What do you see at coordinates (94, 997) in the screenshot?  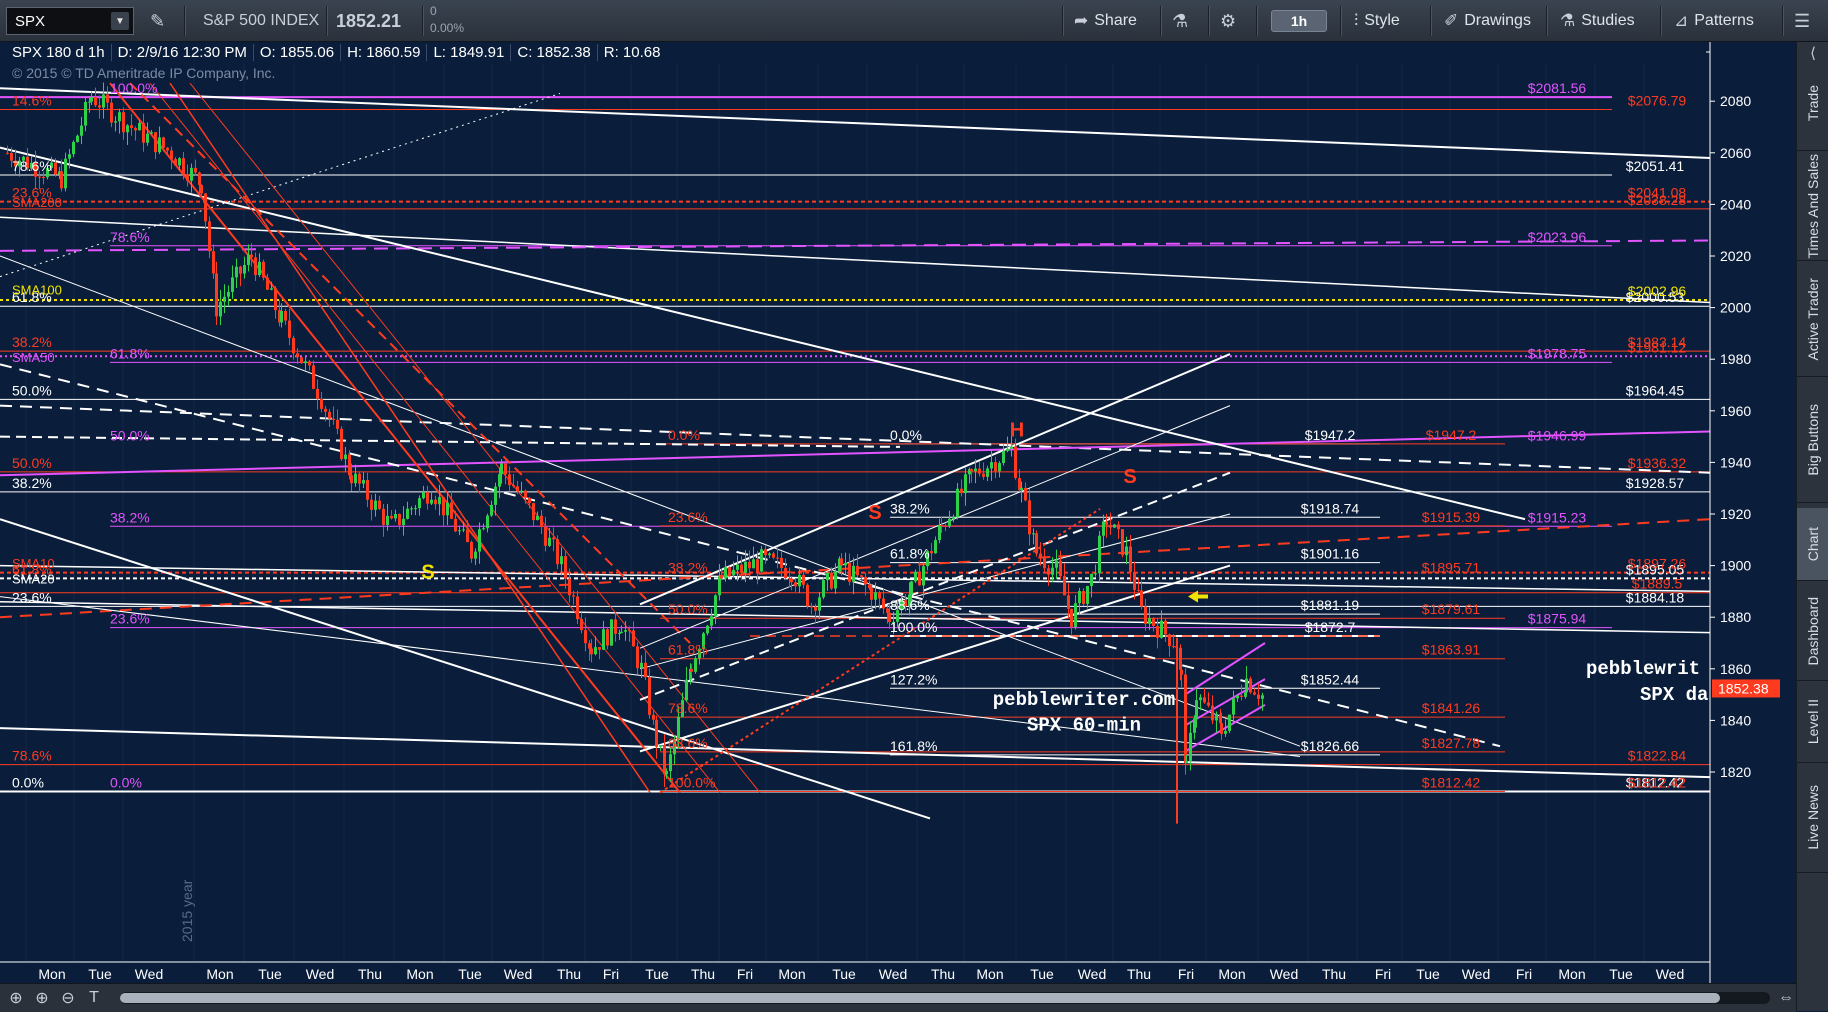 I see `text-tool-icon: T` at bounding box center [94, 997].